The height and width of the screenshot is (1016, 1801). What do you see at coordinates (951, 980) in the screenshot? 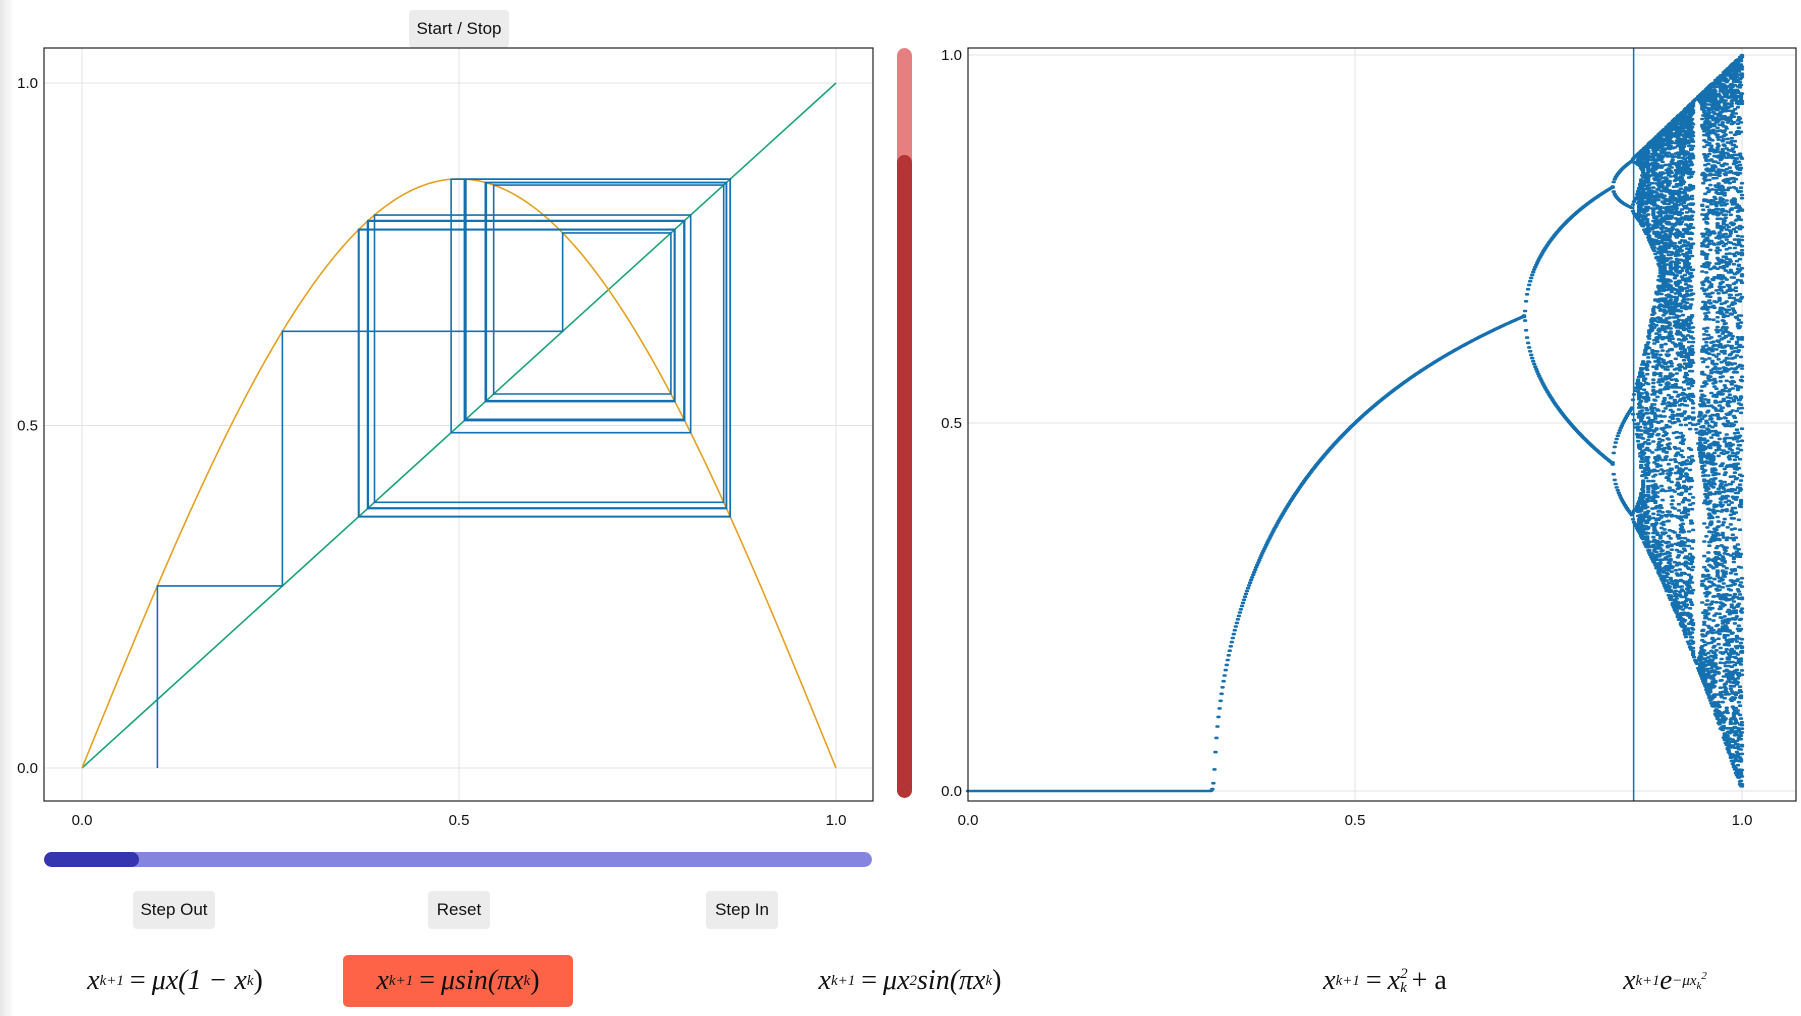
I see `eq-body2: sin(πx` at bounding box center [951, 980].